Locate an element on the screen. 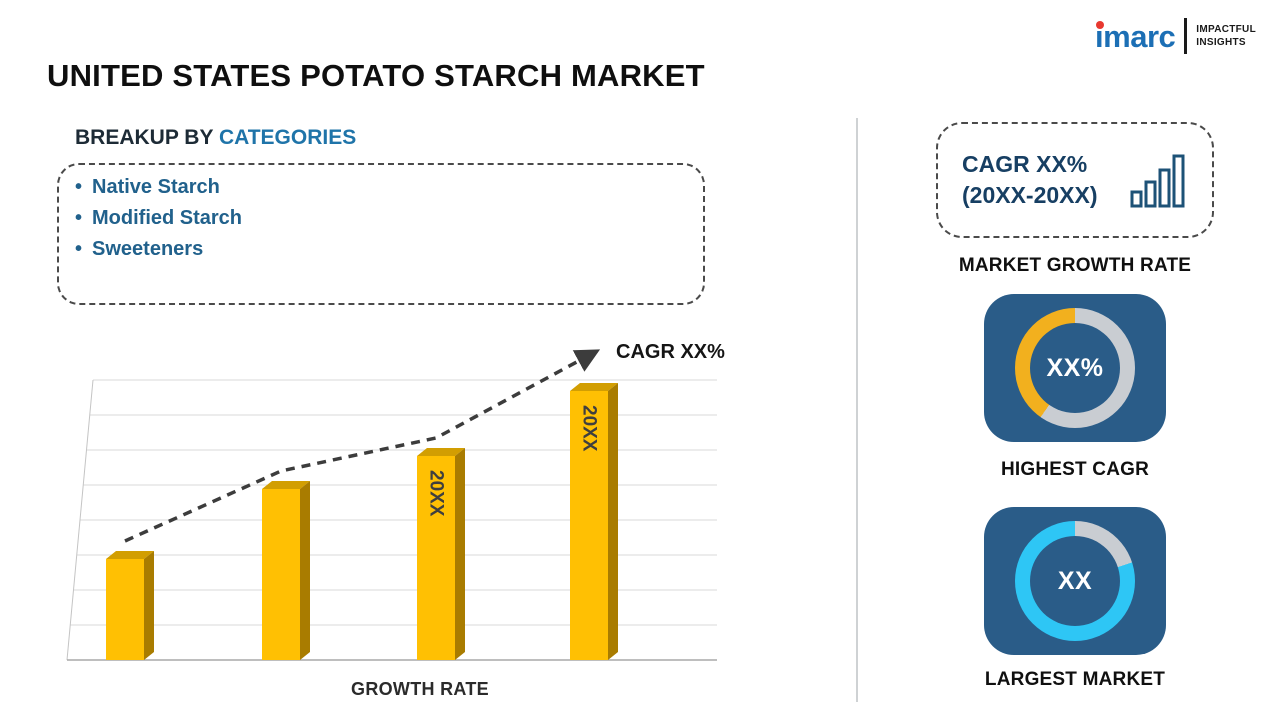  list-item: • Modified Starch is located at coordinates (158, 218).